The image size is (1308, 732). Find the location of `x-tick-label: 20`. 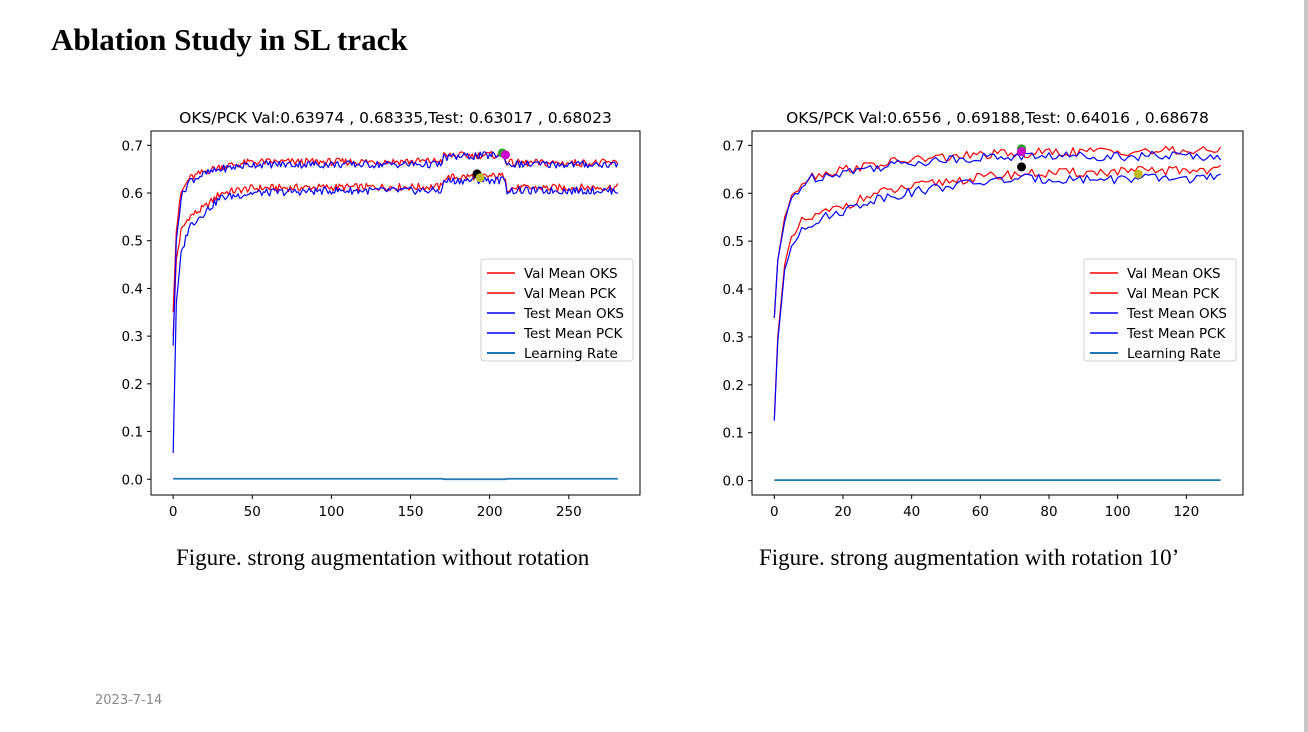

x-tick-label: 20 is located at coordinates (842, 512).